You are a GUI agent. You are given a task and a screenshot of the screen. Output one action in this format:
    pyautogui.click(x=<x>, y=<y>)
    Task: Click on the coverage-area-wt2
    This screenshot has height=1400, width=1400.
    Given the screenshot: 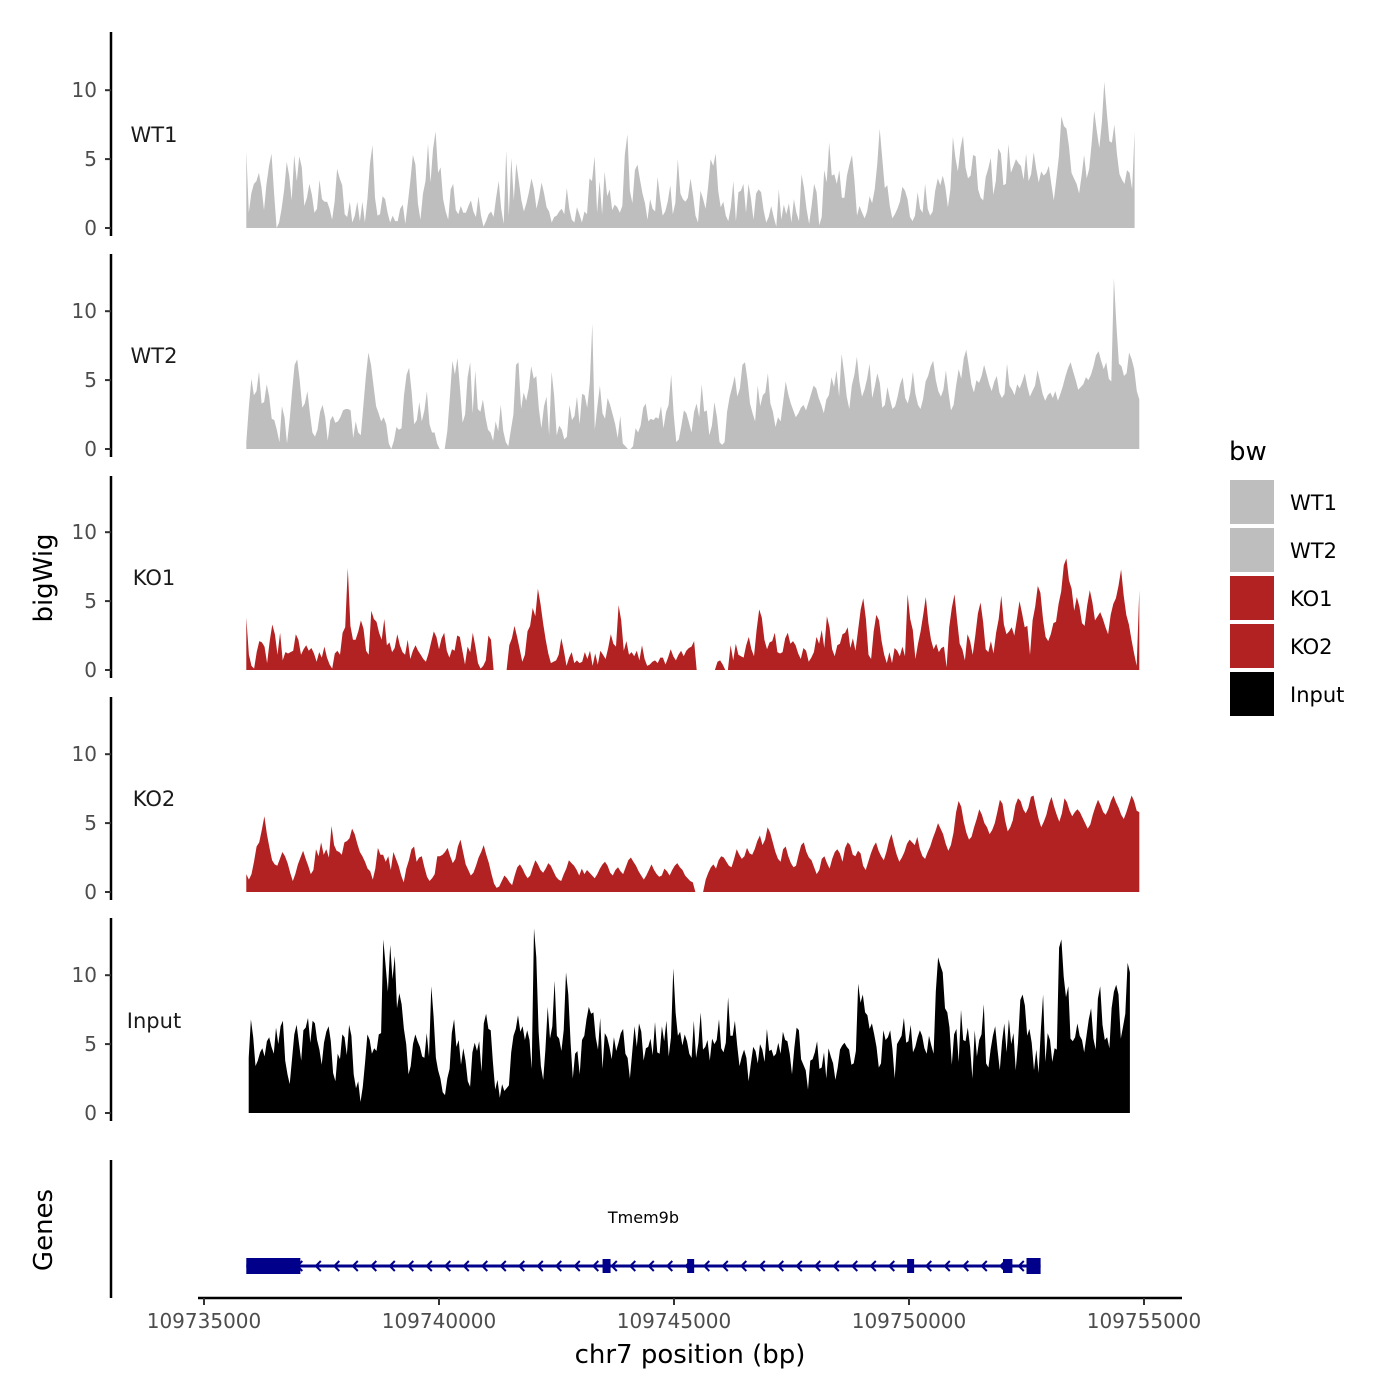 What is the action you would take?
    pyautogui.click(x=693, y=363)
    